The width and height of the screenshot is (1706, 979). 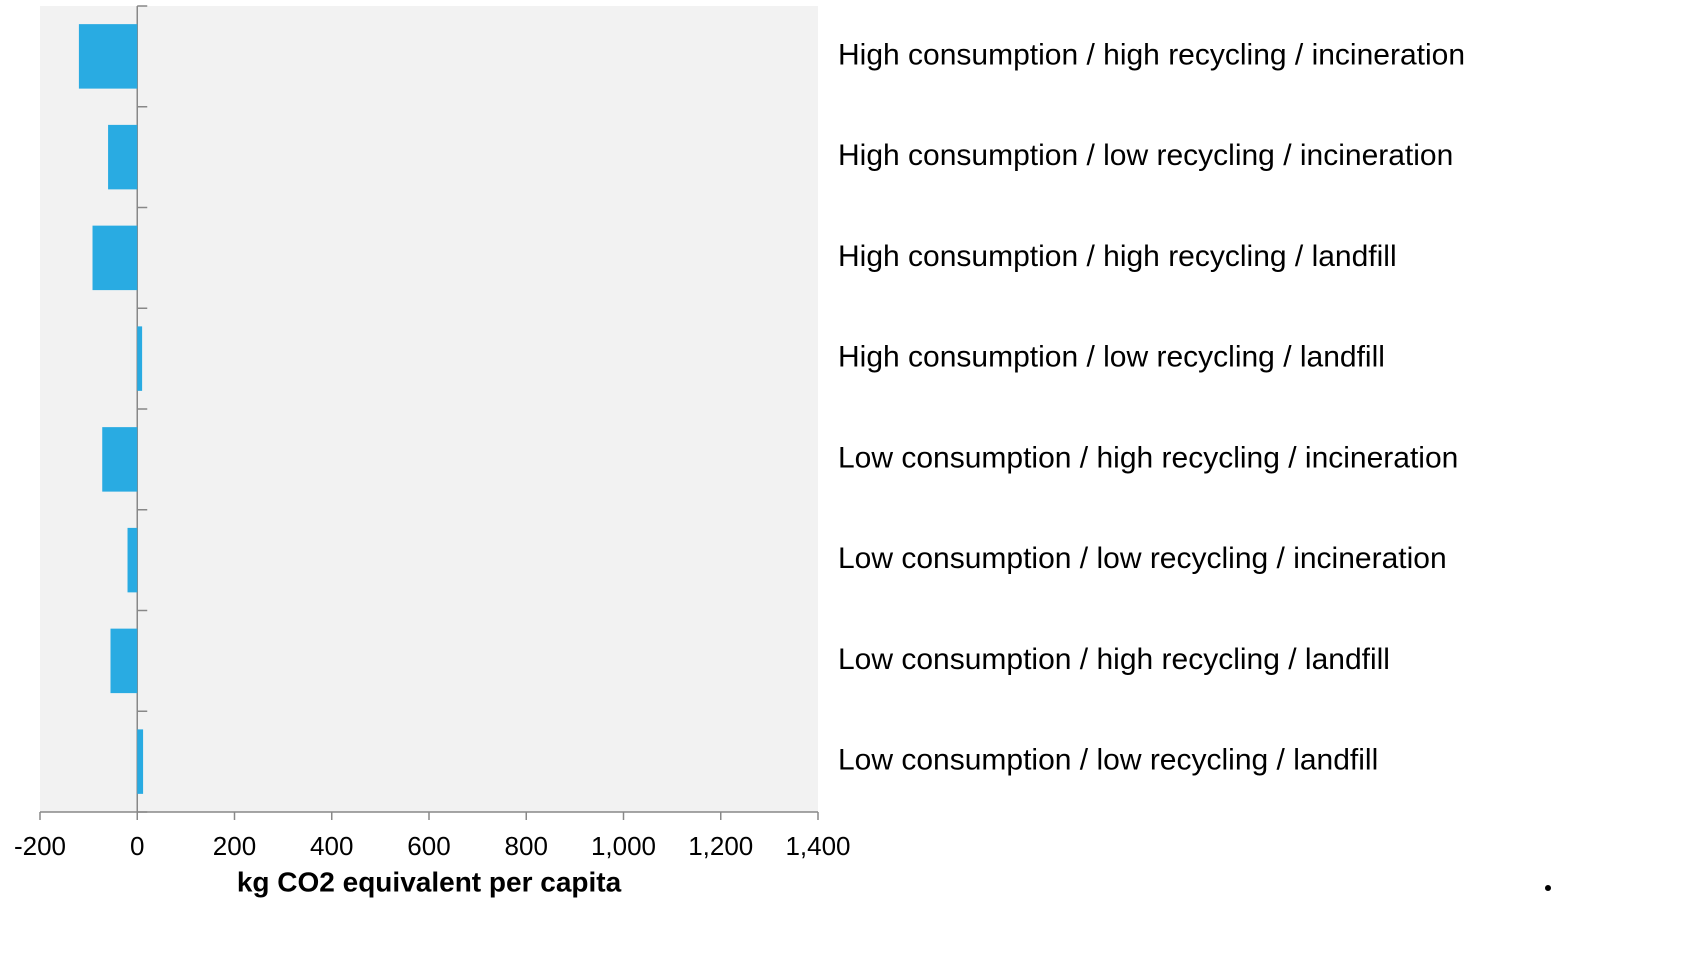 What do you see at coordinates (429, 881) in the screenshot?
I see `x-axis-title: kg CO2 equivalent per capita` at bounding box center [429, 881].